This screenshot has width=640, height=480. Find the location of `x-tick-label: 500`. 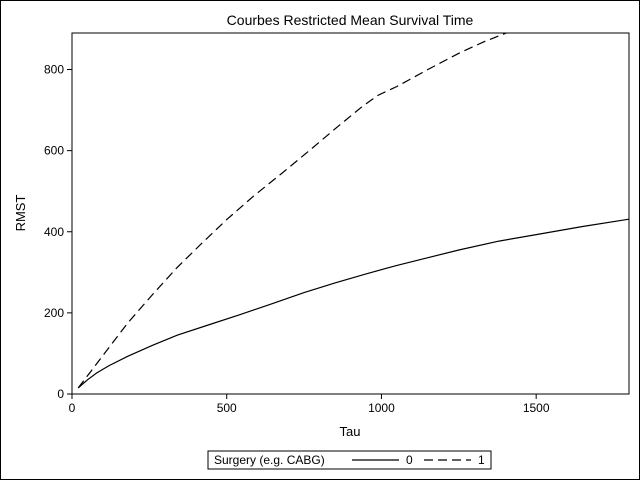

x-tick-label: 500 is located at coordinates (227, 408).